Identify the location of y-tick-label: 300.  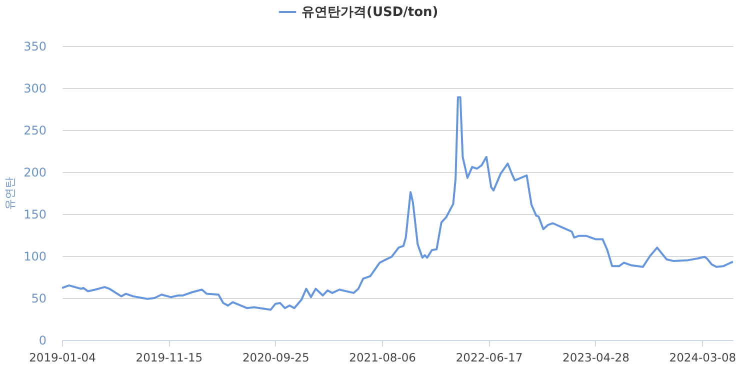
(35, 89).